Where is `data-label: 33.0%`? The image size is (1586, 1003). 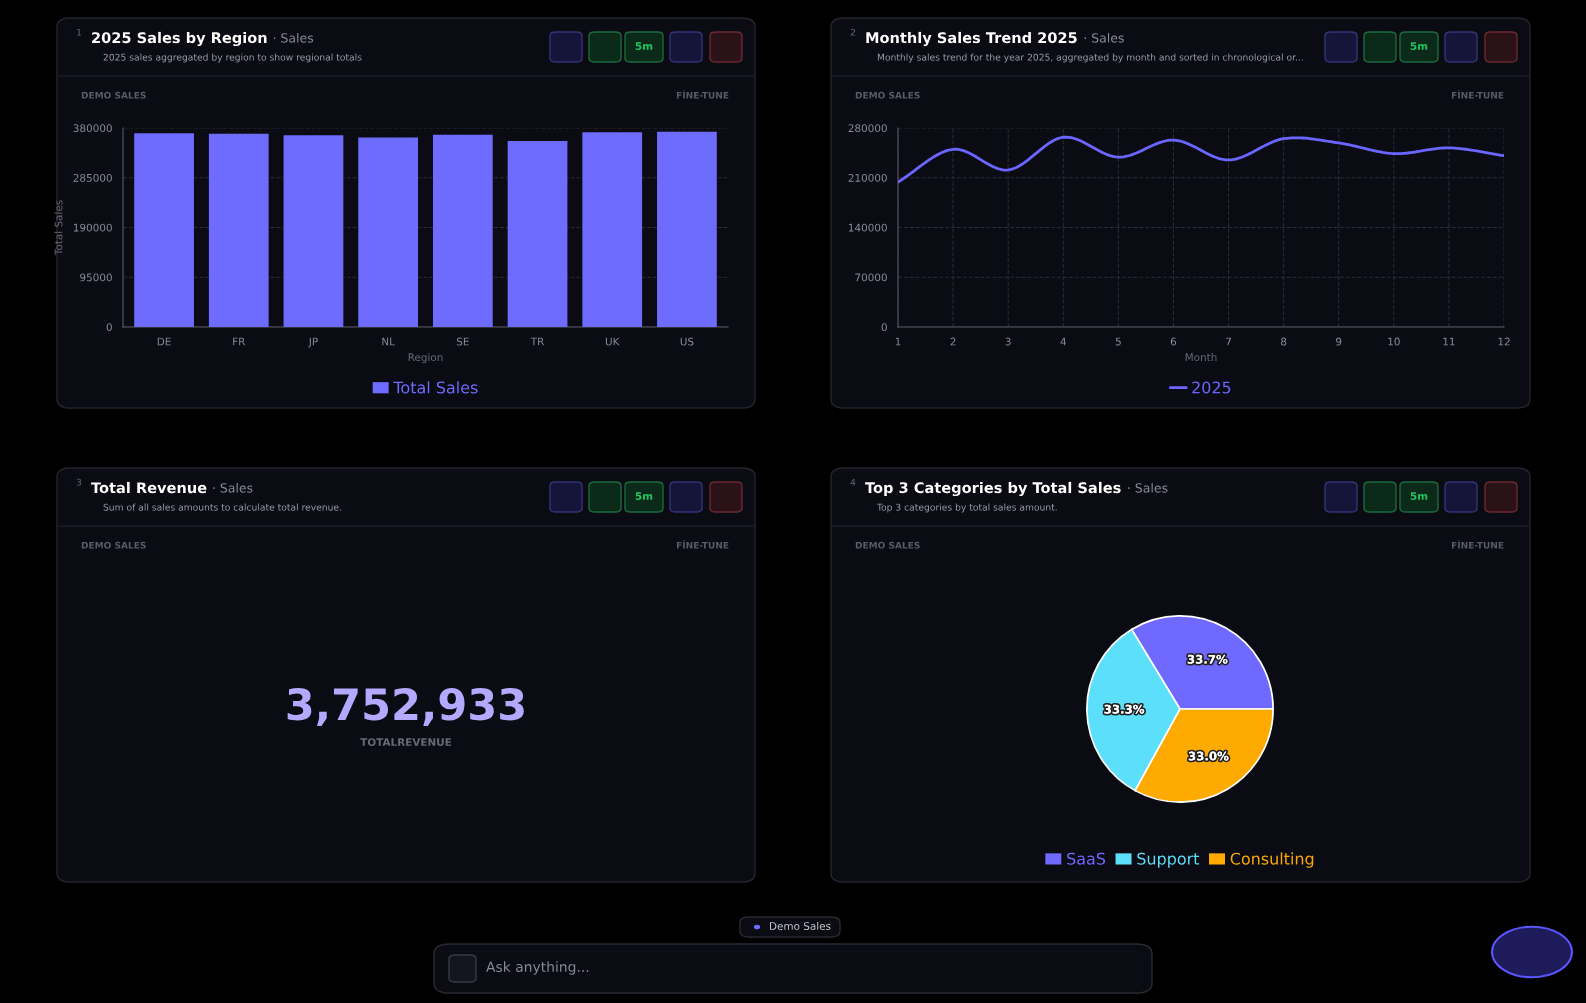 data-label: 33.0% is located at coordinates (1208, 756).